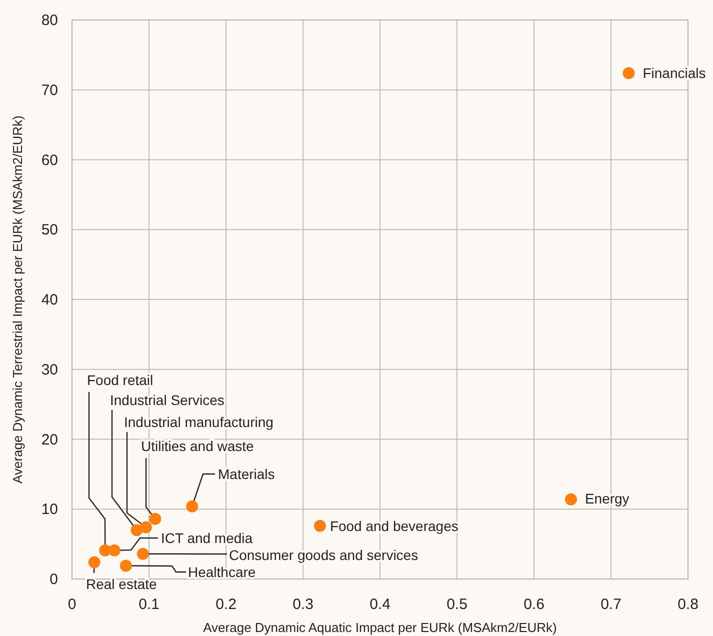 The height and width of the screenshot is (636, 713). What do you see at coordinates (303, 604) in the screenshot?
I see `x-tick-label: 0.3` at bounding box center [303, 604].